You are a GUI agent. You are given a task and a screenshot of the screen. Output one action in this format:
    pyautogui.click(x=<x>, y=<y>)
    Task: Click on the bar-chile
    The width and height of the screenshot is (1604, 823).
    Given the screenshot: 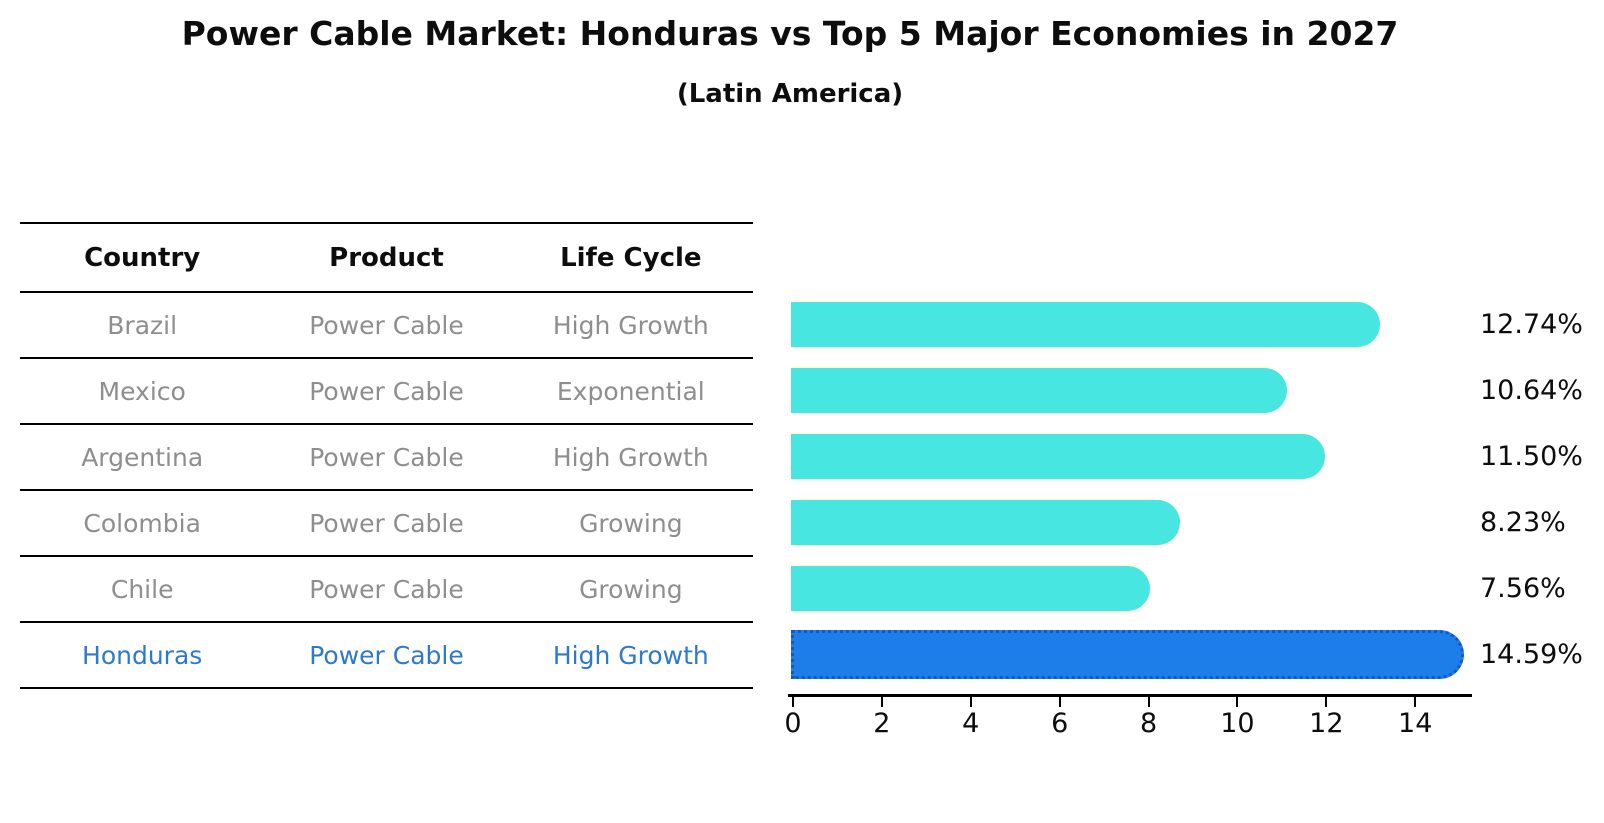 What is the action you would take?
    pyautogui.click(x=971, y=588)
    